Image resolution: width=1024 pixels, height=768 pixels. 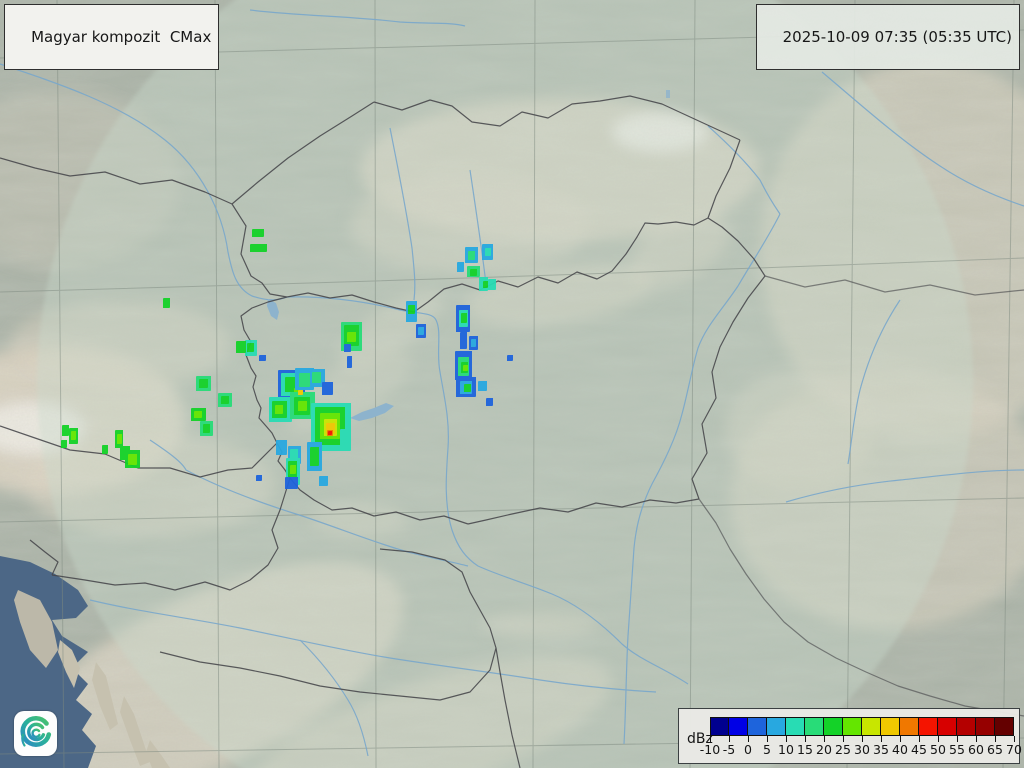 I want to click on timestamp-box: 2025-10-09 07:35 (05:35 UTC), so click(x=887, y=37).